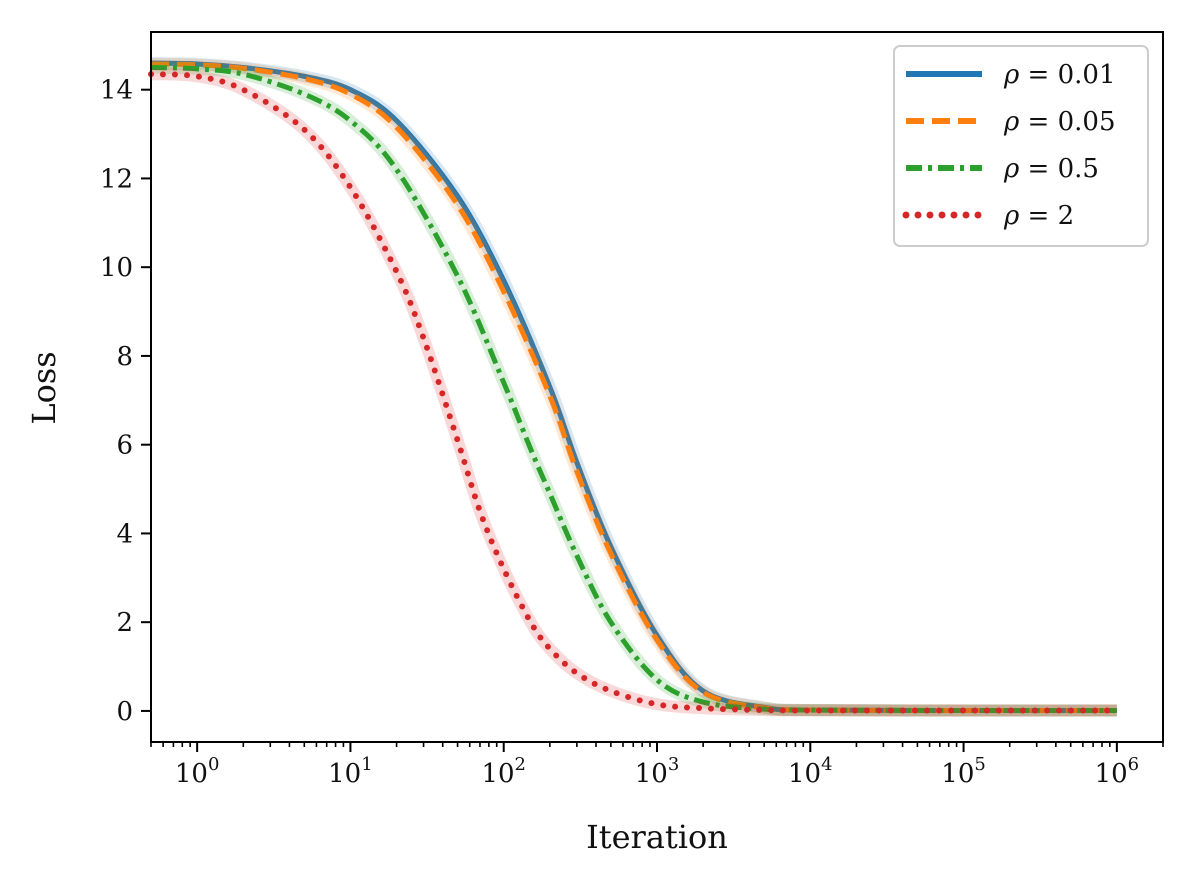 This screenshot has height=889, width=1196. I want to click on x-tick-label: 10³, so click(657, 771).